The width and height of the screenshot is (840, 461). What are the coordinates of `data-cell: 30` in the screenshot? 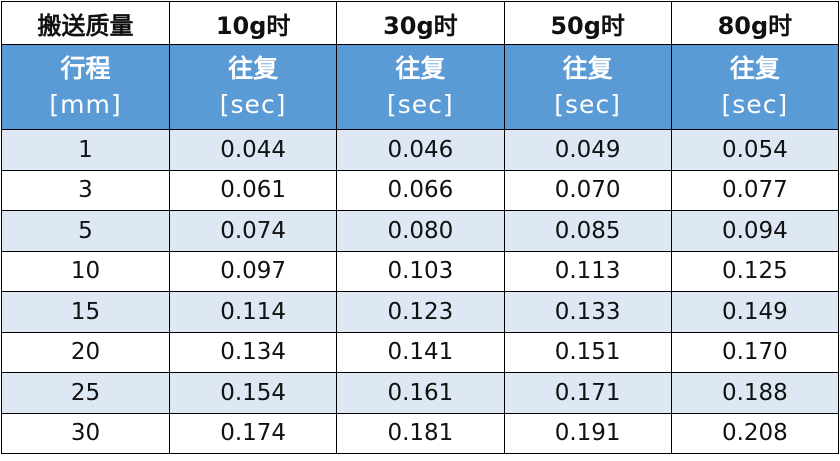 It's located at (85, 433).